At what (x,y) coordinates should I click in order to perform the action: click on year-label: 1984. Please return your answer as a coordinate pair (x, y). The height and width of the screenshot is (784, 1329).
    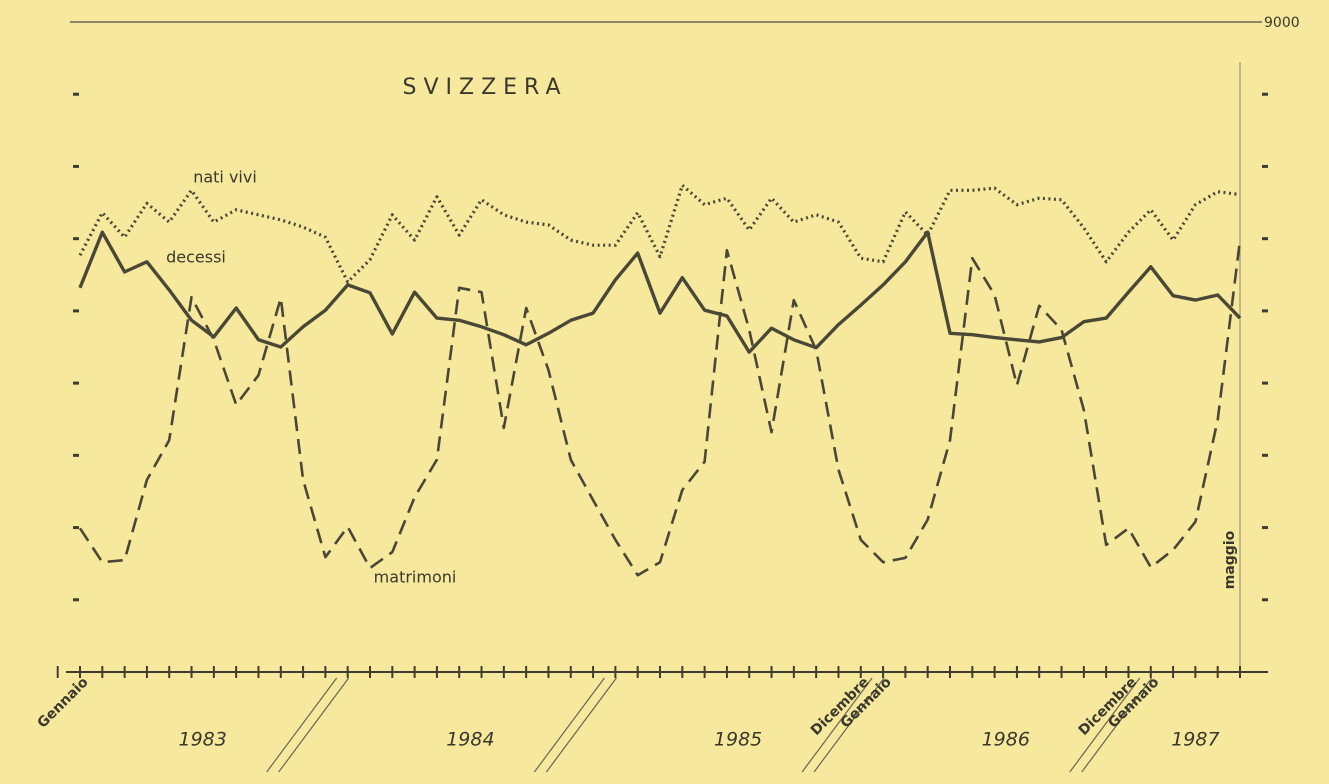
    Looking at the image, I should click on (470, 740).